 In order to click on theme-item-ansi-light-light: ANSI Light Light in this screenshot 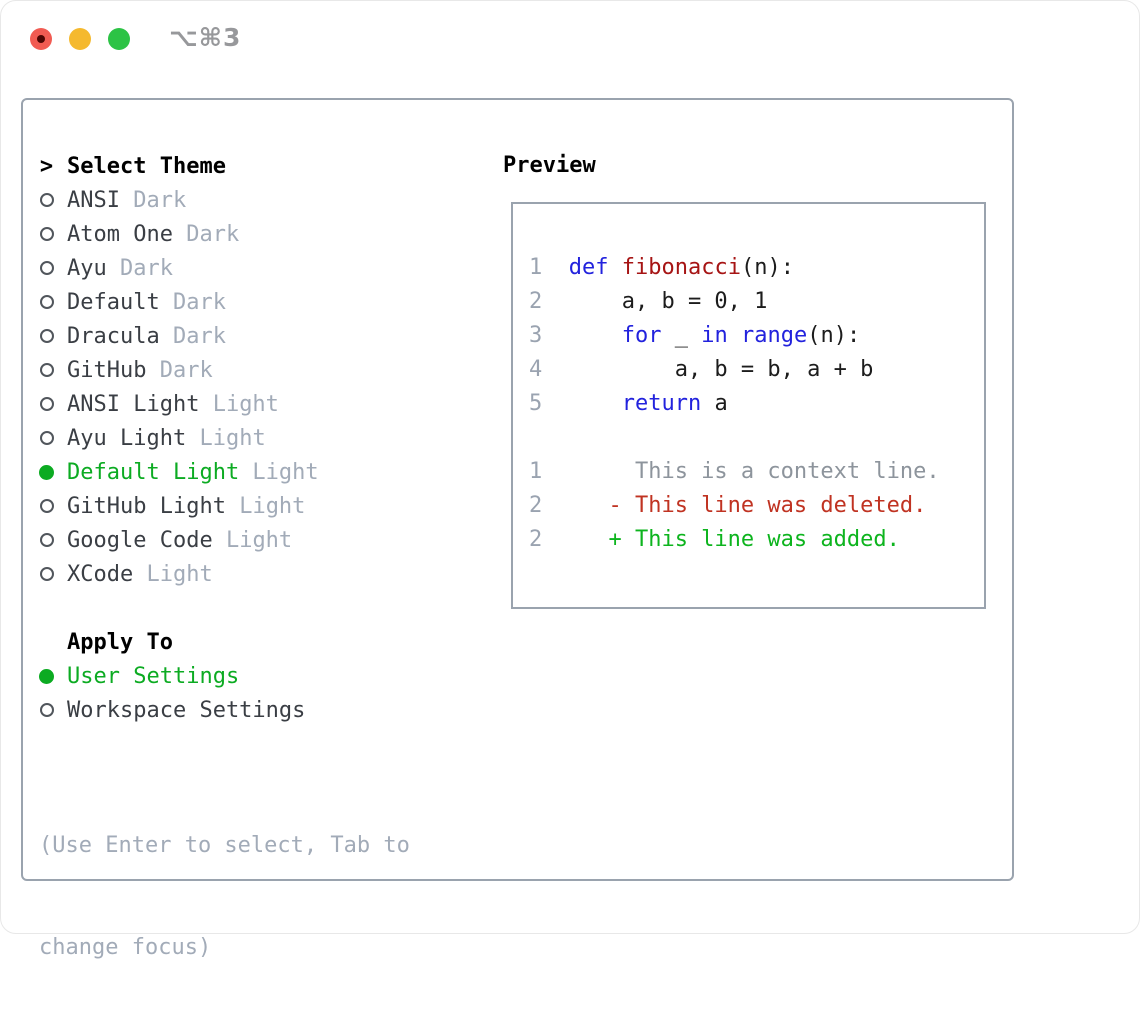, I will do `click(179, 404)`.